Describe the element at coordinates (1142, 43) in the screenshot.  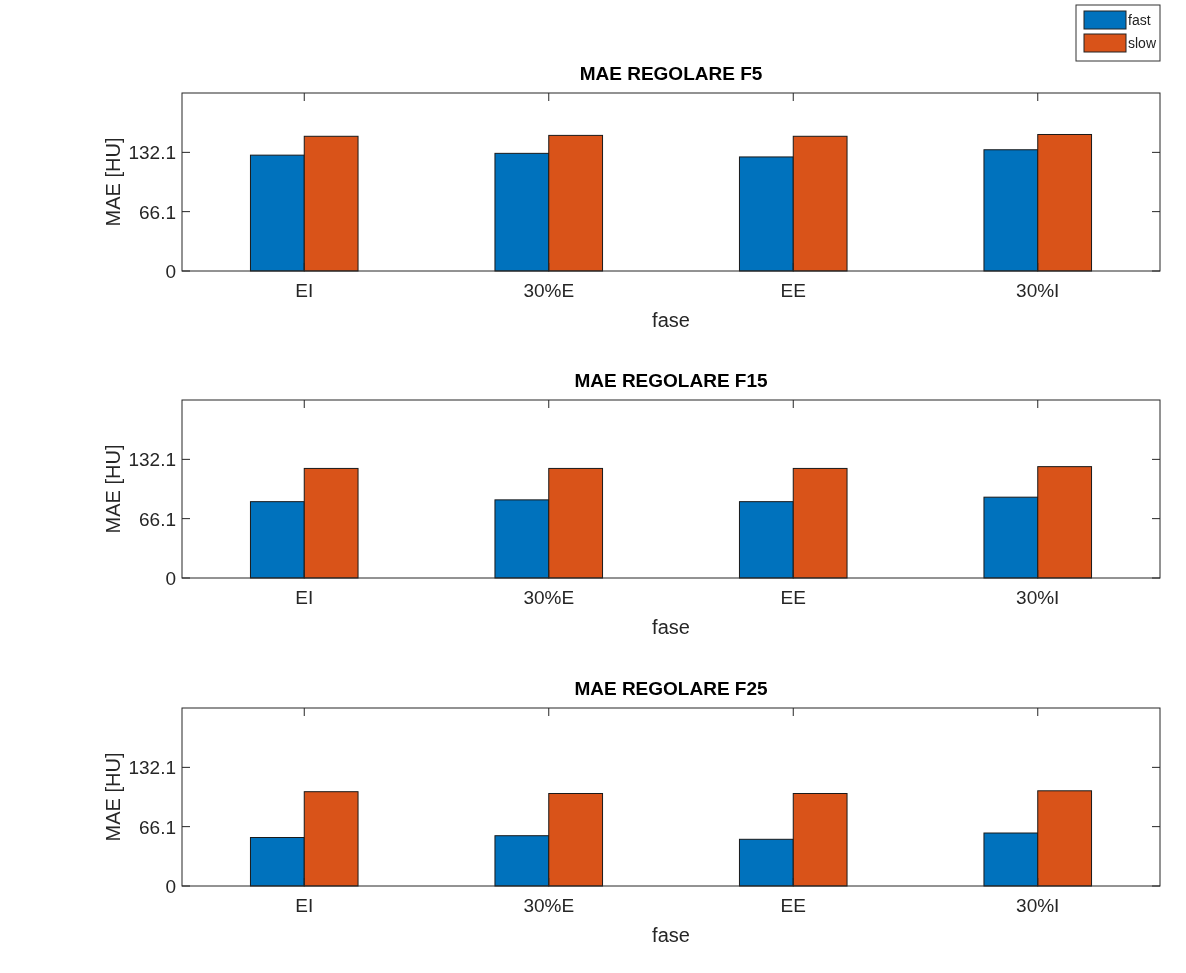
I see `legend-label: slow` at that location.